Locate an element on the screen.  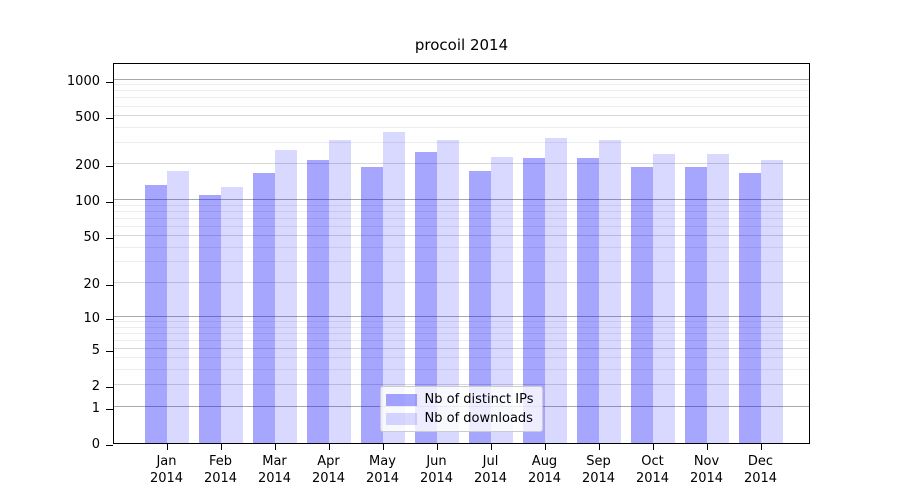
x-tick-label: Jun 2014 is located at coordinates (436, 470).